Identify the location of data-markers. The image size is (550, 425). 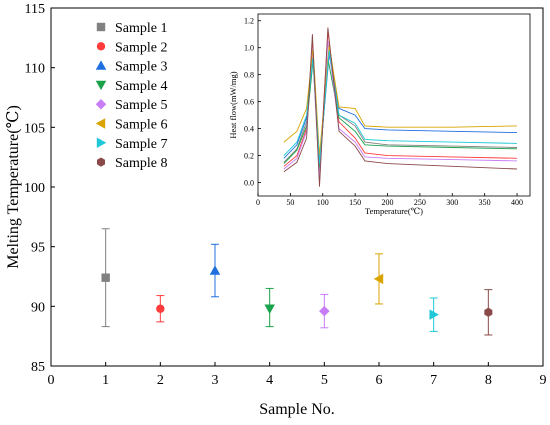
(297, 292).